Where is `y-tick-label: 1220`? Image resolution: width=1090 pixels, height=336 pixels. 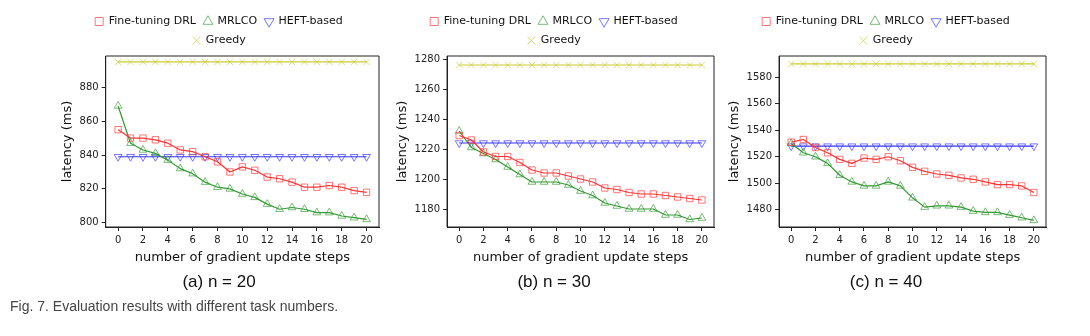 y-tick-label: 1220 is located at coordinates (427, 148).